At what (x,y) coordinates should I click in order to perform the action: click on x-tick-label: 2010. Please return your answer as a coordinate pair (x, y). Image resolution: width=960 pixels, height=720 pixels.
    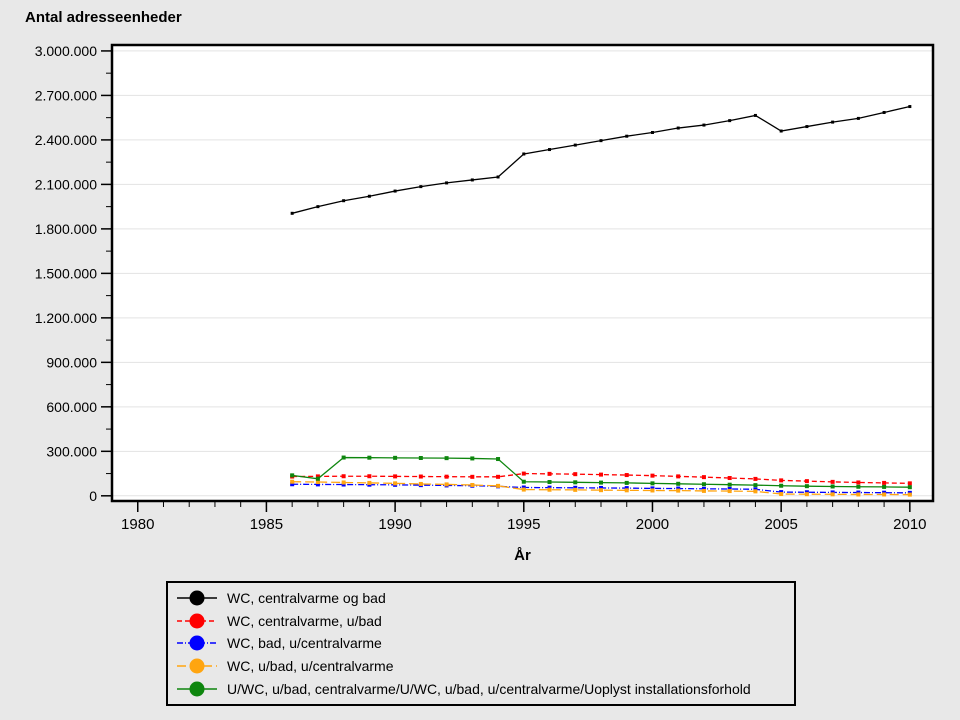
    Looking at the image, I should click on (909, 524).